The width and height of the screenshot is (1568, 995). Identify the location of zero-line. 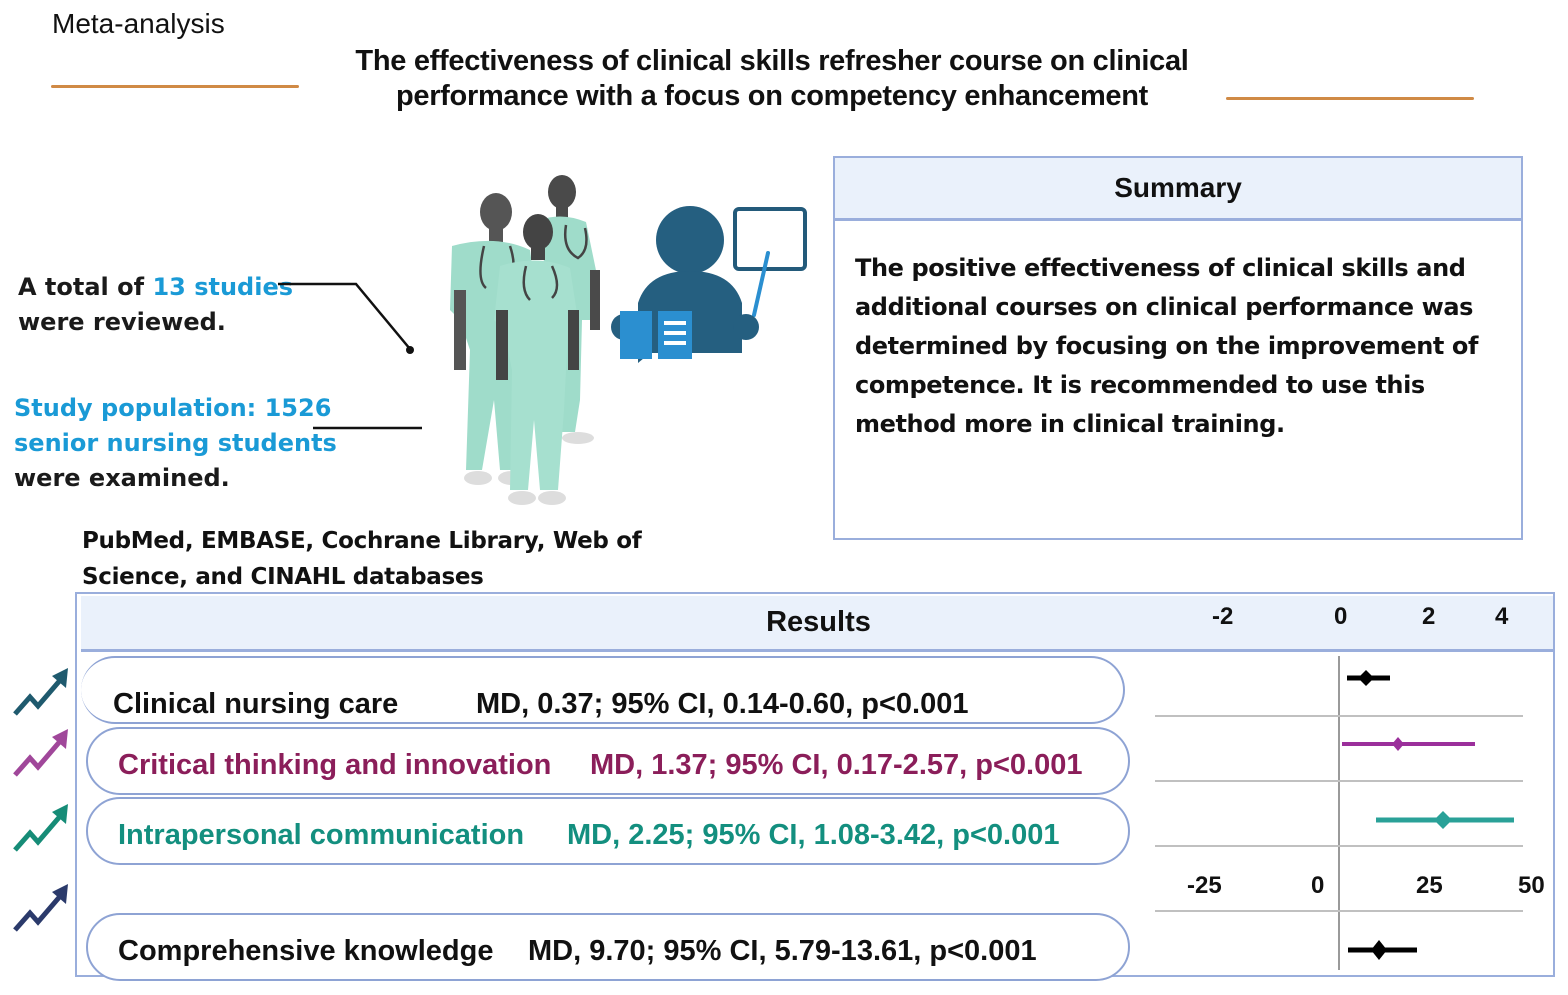
(1339, 813).